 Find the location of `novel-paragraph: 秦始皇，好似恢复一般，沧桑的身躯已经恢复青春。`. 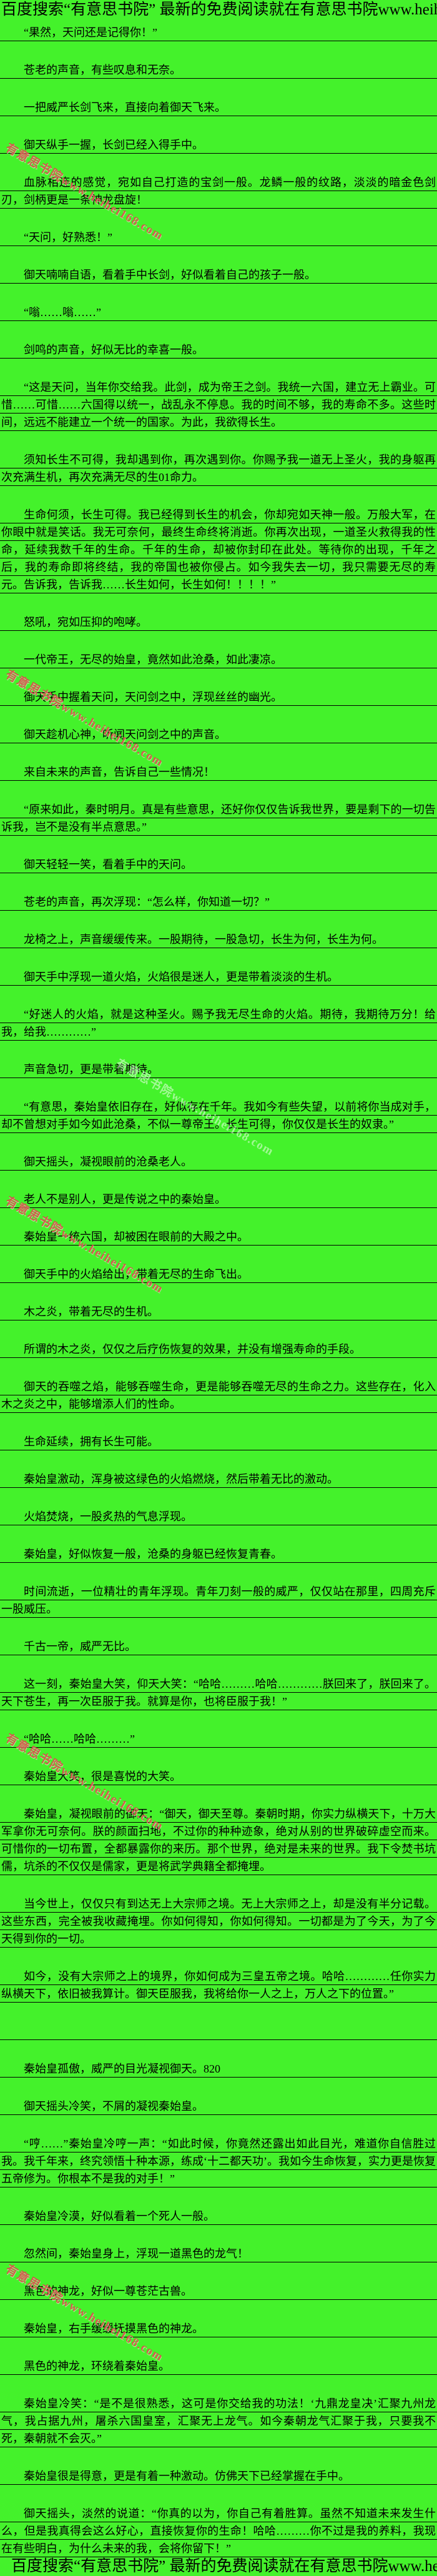

novel-paragraph: 秦始皇，好似恢复一般，沧桑的身躯已经恢复青春。 is located at coordinates (219, 1554).